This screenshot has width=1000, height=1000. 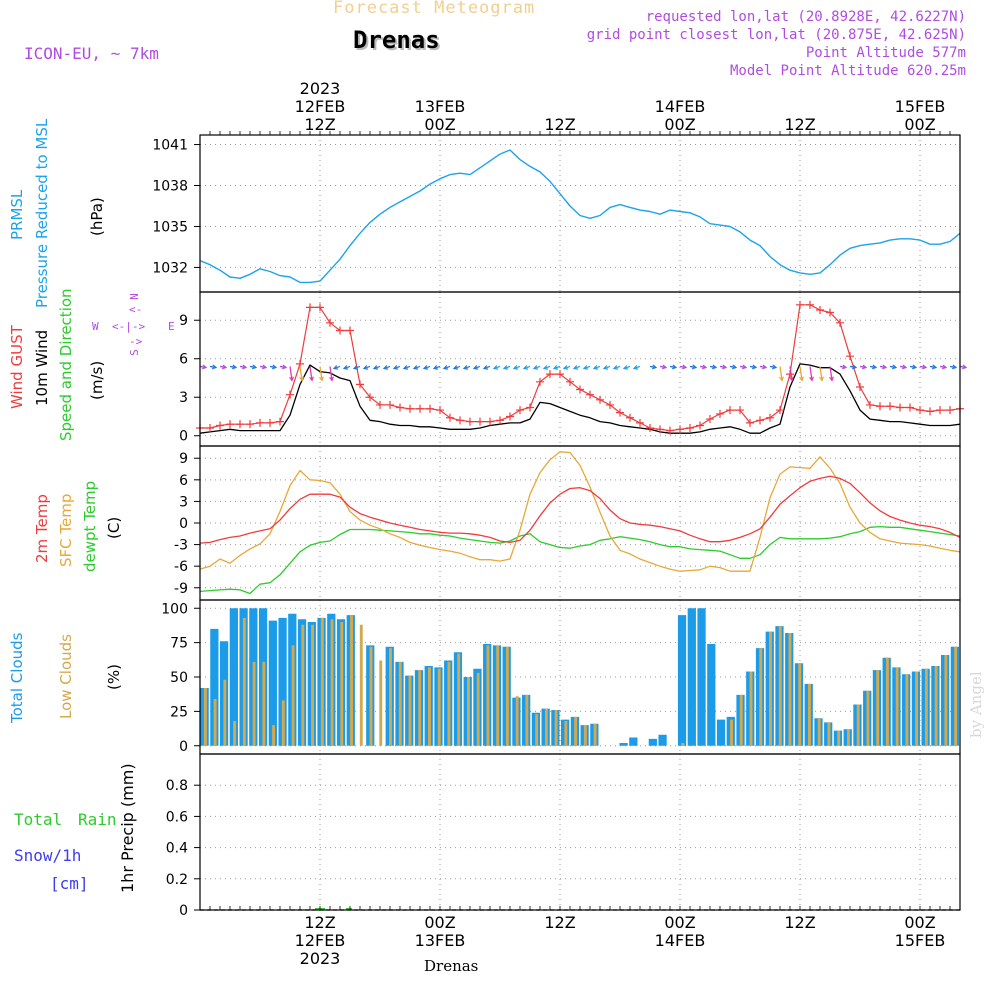 What do you see at coordinates (183, 911) in the screenshot?
I see `precip-ytick-label: 0` at bounding box center [183, 911].